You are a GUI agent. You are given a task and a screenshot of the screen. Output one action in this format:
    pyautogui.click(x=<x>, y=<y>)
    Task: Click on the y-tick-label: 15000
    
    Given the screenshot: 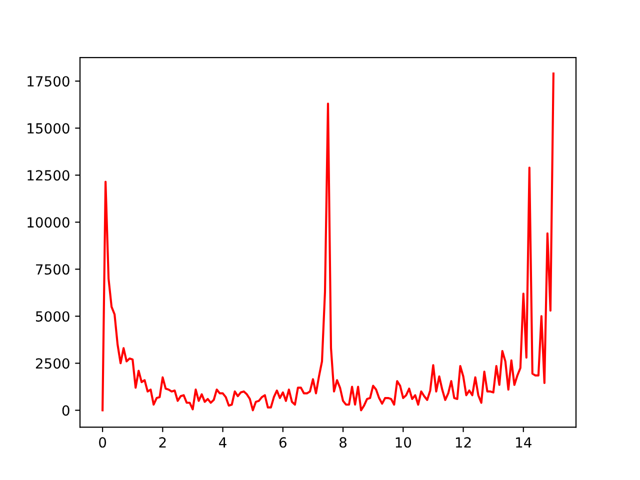 What is the action you would take?
    pyautogui.click(x=49, y=128)
    